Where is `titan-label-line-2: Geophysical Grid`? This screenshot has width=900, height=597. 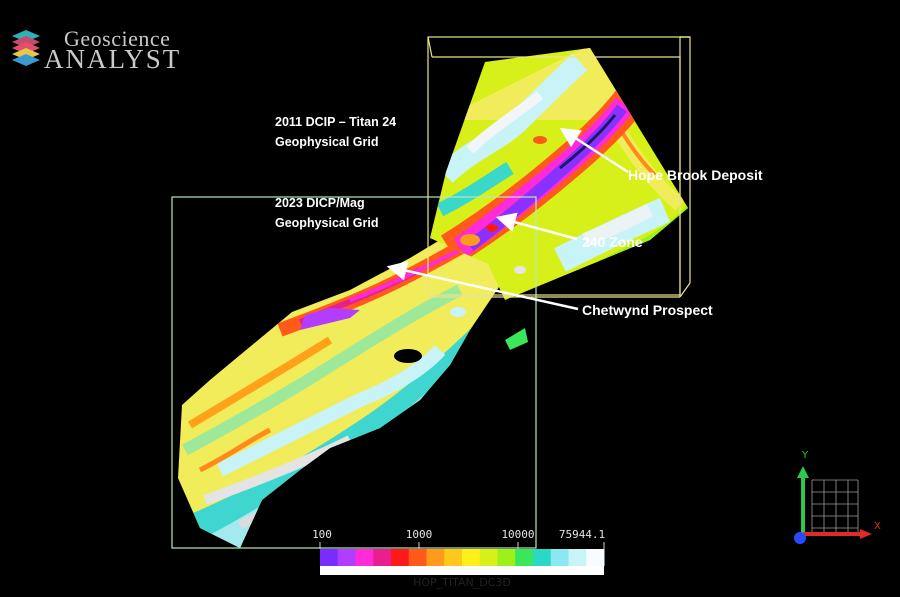
titan-label-line-2: Geophysical Grid is located at coordinates (327, 142).